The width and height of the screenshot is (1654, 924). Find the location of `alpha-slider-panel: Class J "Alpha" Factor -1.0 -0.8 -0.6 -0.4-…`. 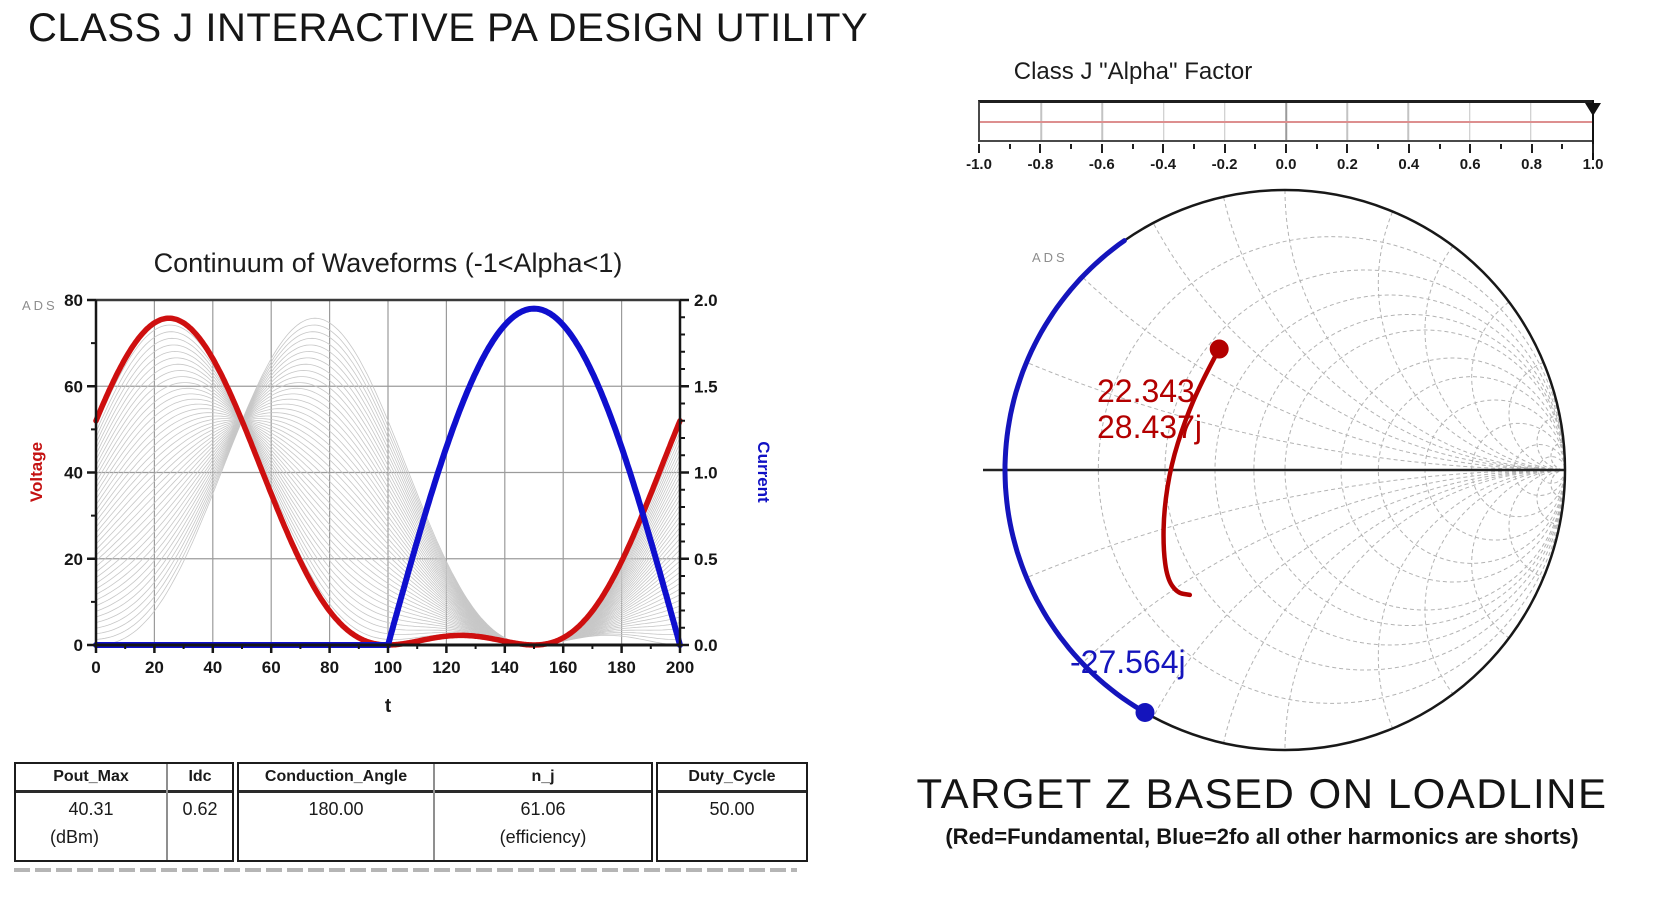

alpha-slider-panel: Class J "Alpha" Factor -1.0 -0.8 -0.6 -0.4-… is located at coordinates (1284, 125).